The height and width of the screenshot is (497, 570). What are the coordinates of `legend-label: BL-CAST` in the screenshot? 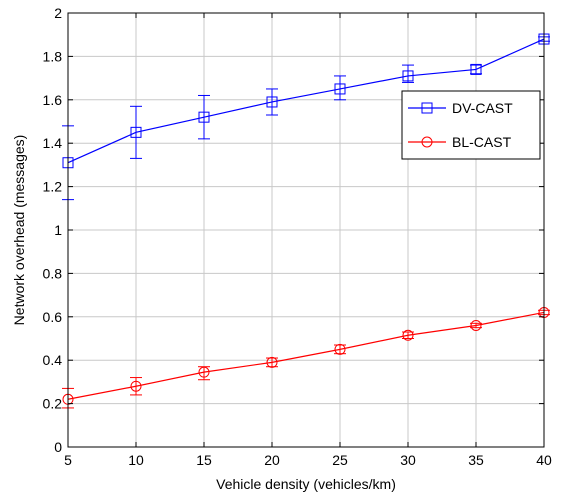 It's located at (482, 142).